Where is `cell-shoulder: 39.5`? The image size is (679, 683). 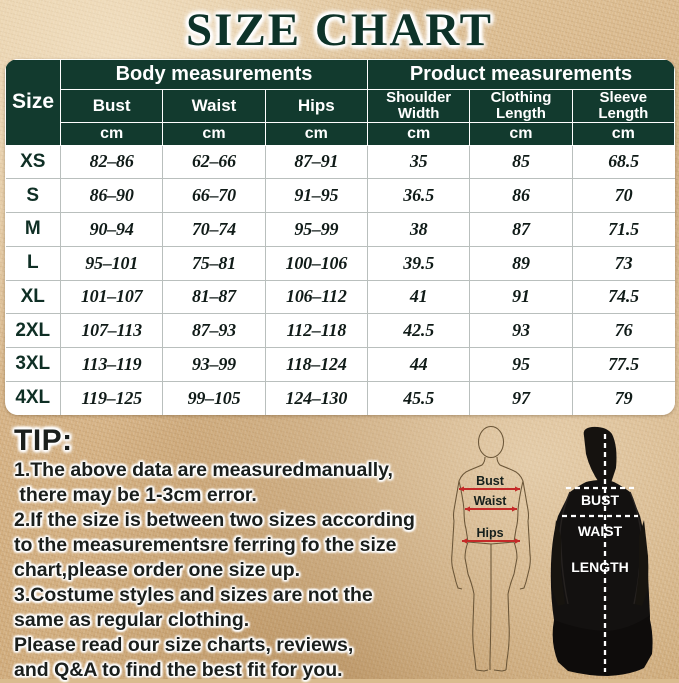
cell-shoulder: 39.5 is located at coordinates (419, 263).